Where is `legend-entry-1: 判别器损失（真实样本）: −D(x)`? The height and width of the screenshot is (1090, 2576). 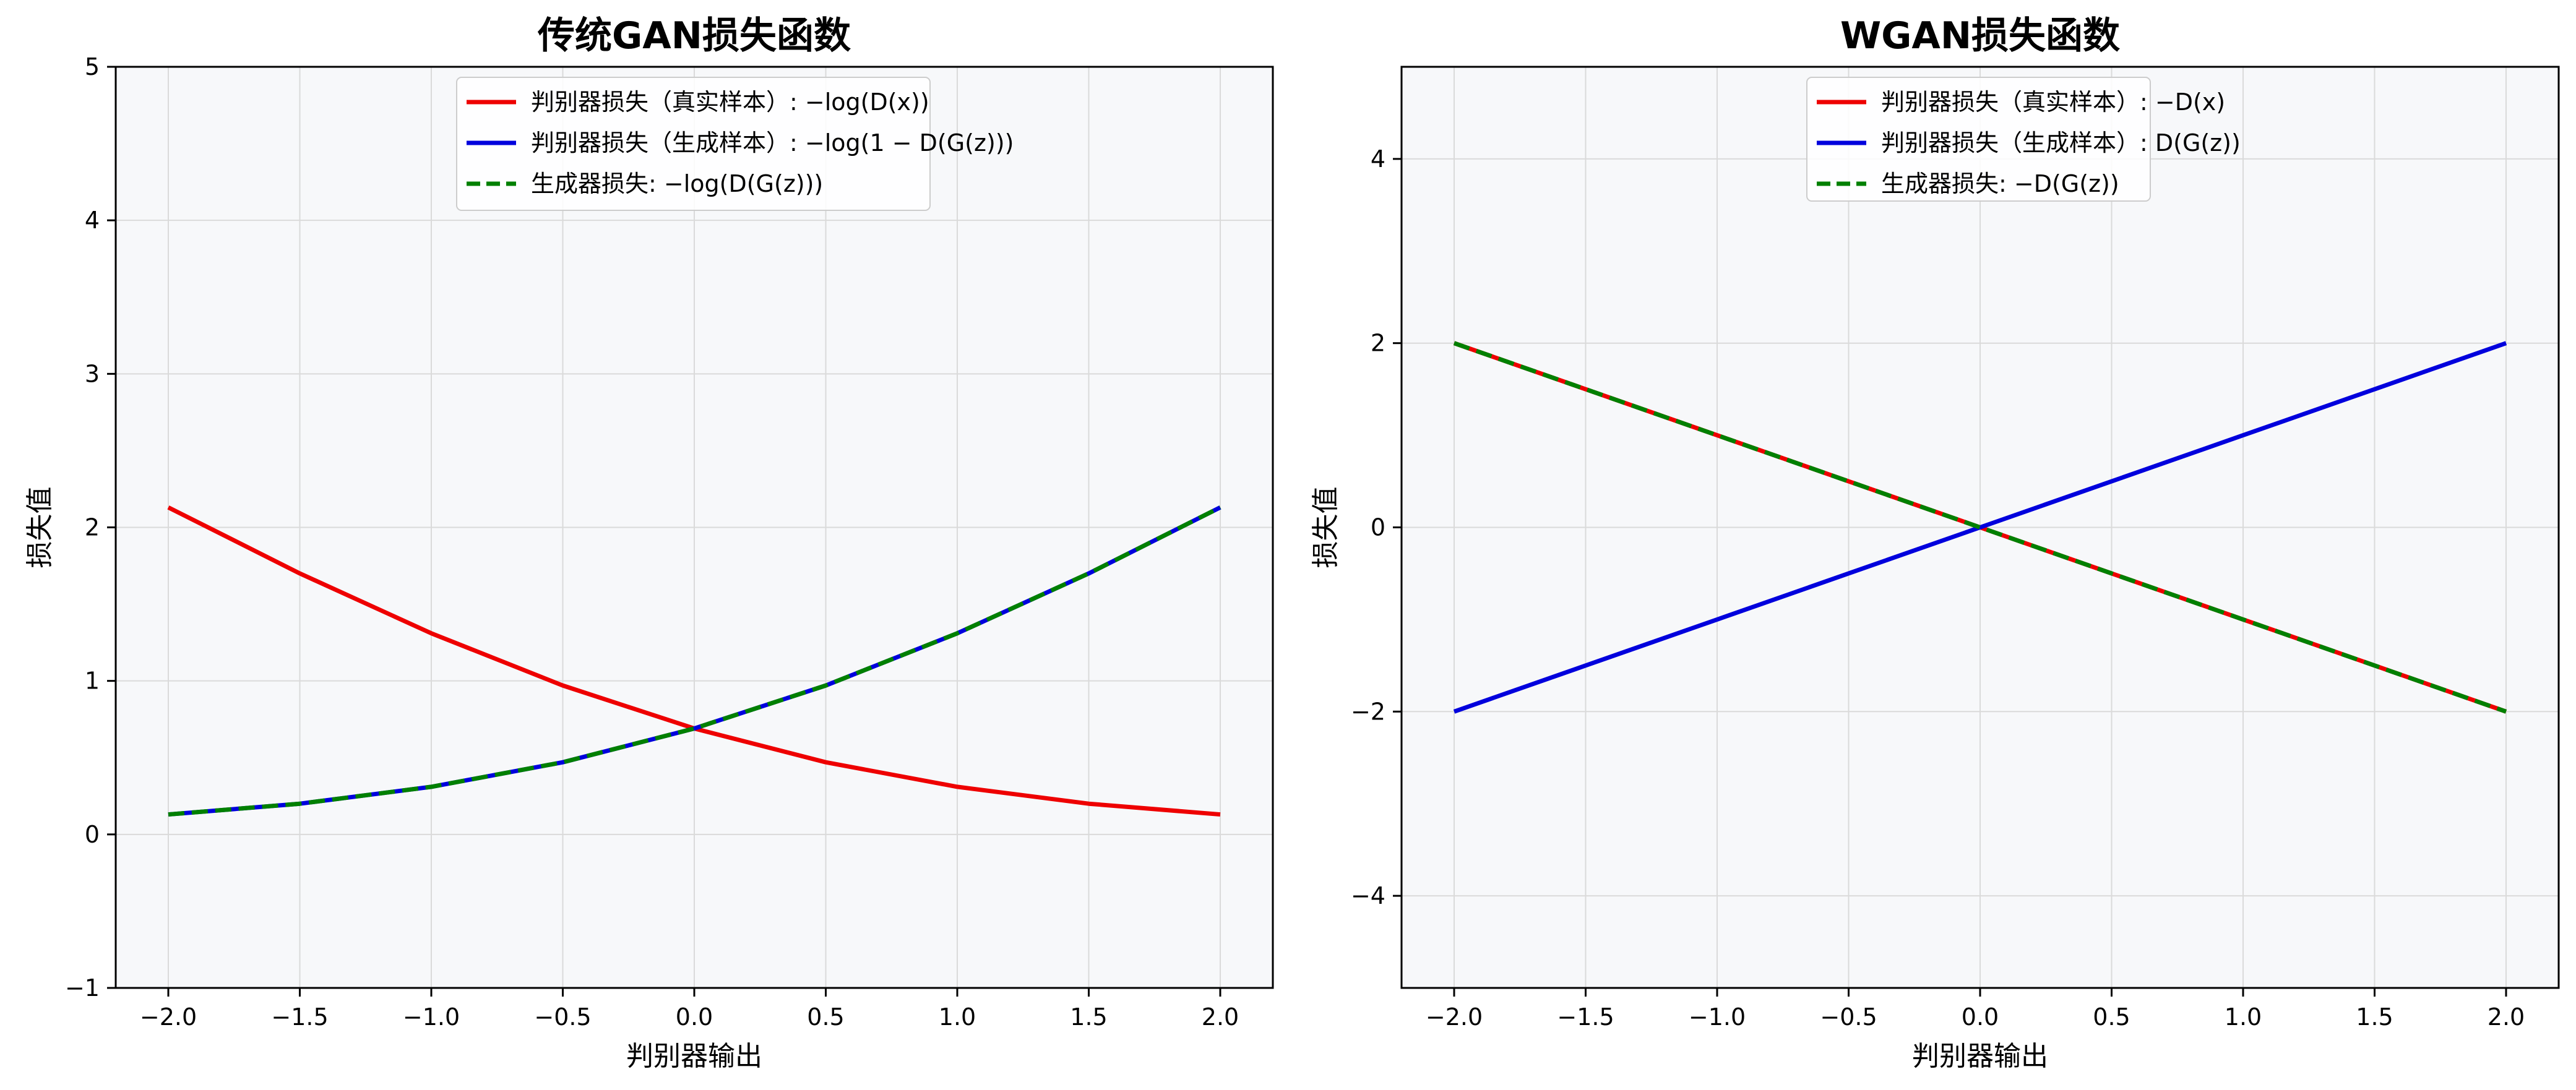 legend-entry-1: 判别器损失（真实样本）: −D(x) is located at coordinates (2053, 102).